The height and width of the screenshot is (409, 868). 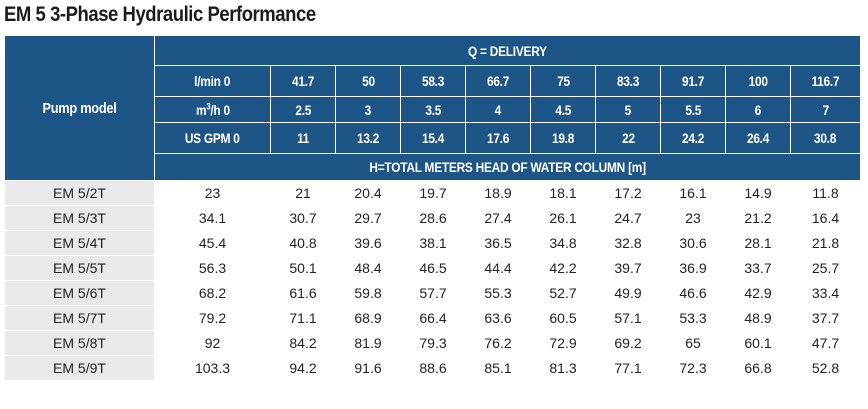 What do you see at coordinates (303, 343) in the screenshot?
I see `head-value-cell: 84.2` at bounding box center [303, 343].